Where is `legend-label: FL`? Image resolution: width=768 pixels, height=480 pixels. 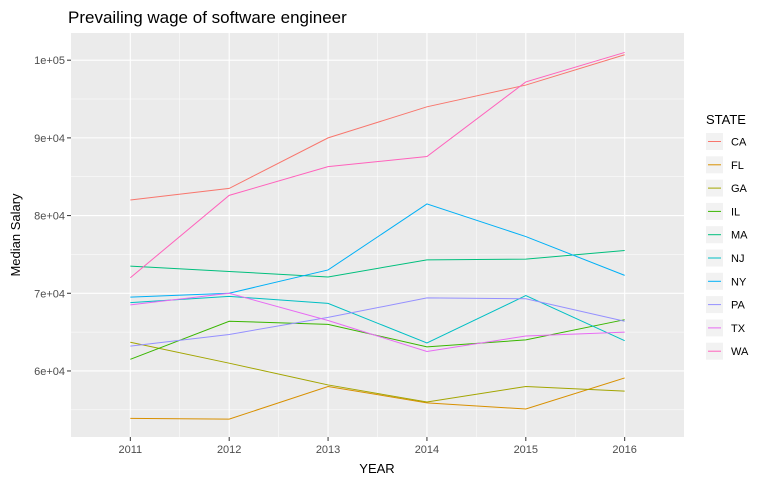 legend-label: FL is located at coordinates (737, 166).